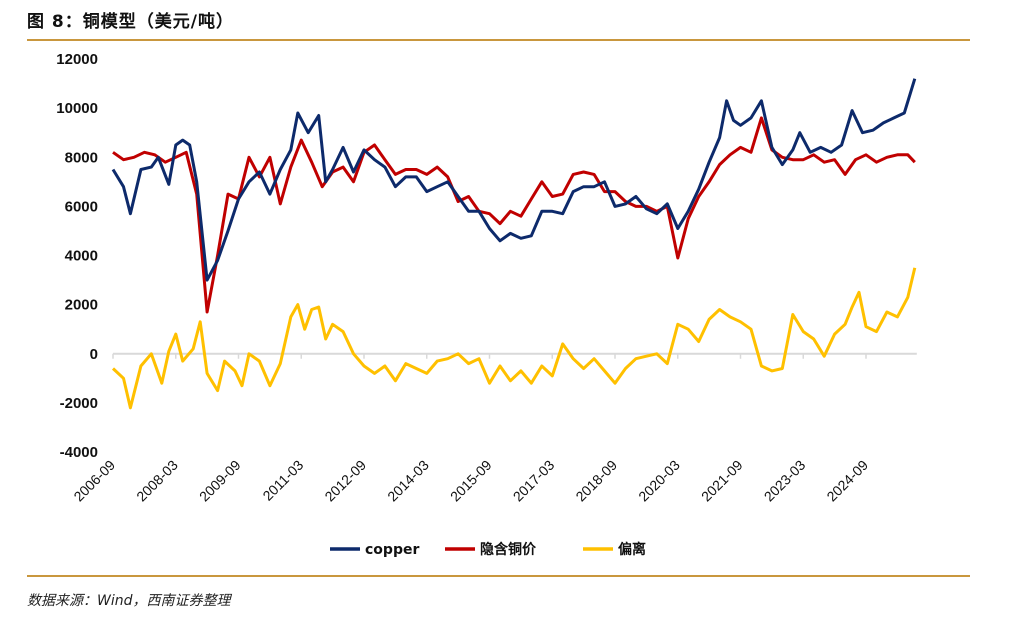 Image resolution: width=1024 pixels, height=618 pixels. Describe the element at coordinates (785, 481) in the screenshot. I see `x-tick-label: 2023-03` at that location.